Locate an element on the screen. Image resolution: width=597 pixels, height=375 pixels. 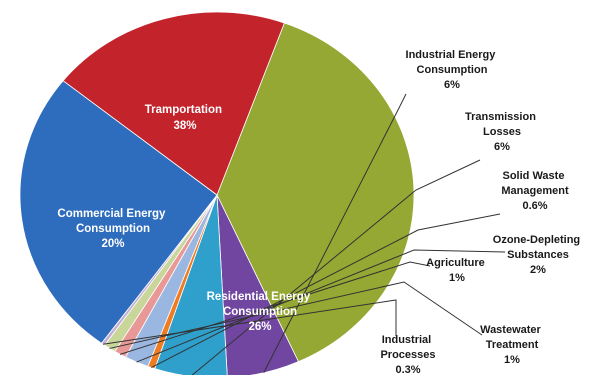
label-industrial-processes-pct: 0.3% is located at coordinates (407, 369).